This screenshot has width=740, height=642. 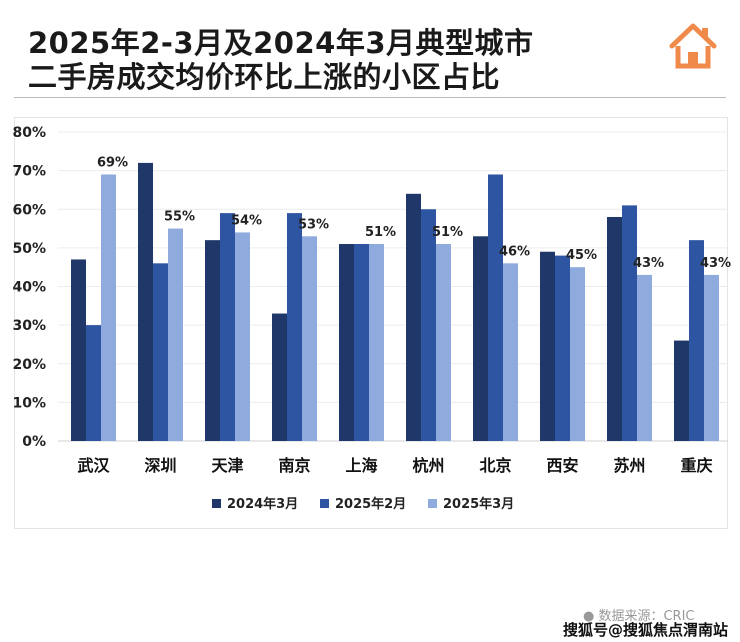 What do you see at coordinates (179, 217) in the screenshot?
I see `data-label: 55%` at bounding box center [179, 217].